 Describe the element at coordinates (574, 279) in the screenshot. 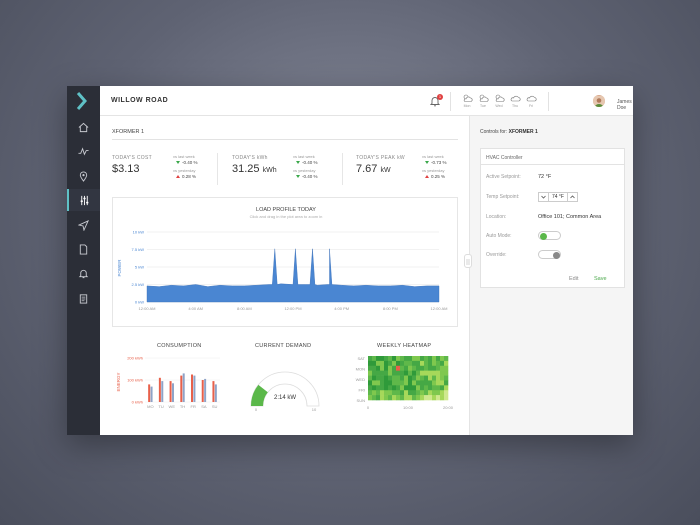

I see `edit-button: Edit` at that location.